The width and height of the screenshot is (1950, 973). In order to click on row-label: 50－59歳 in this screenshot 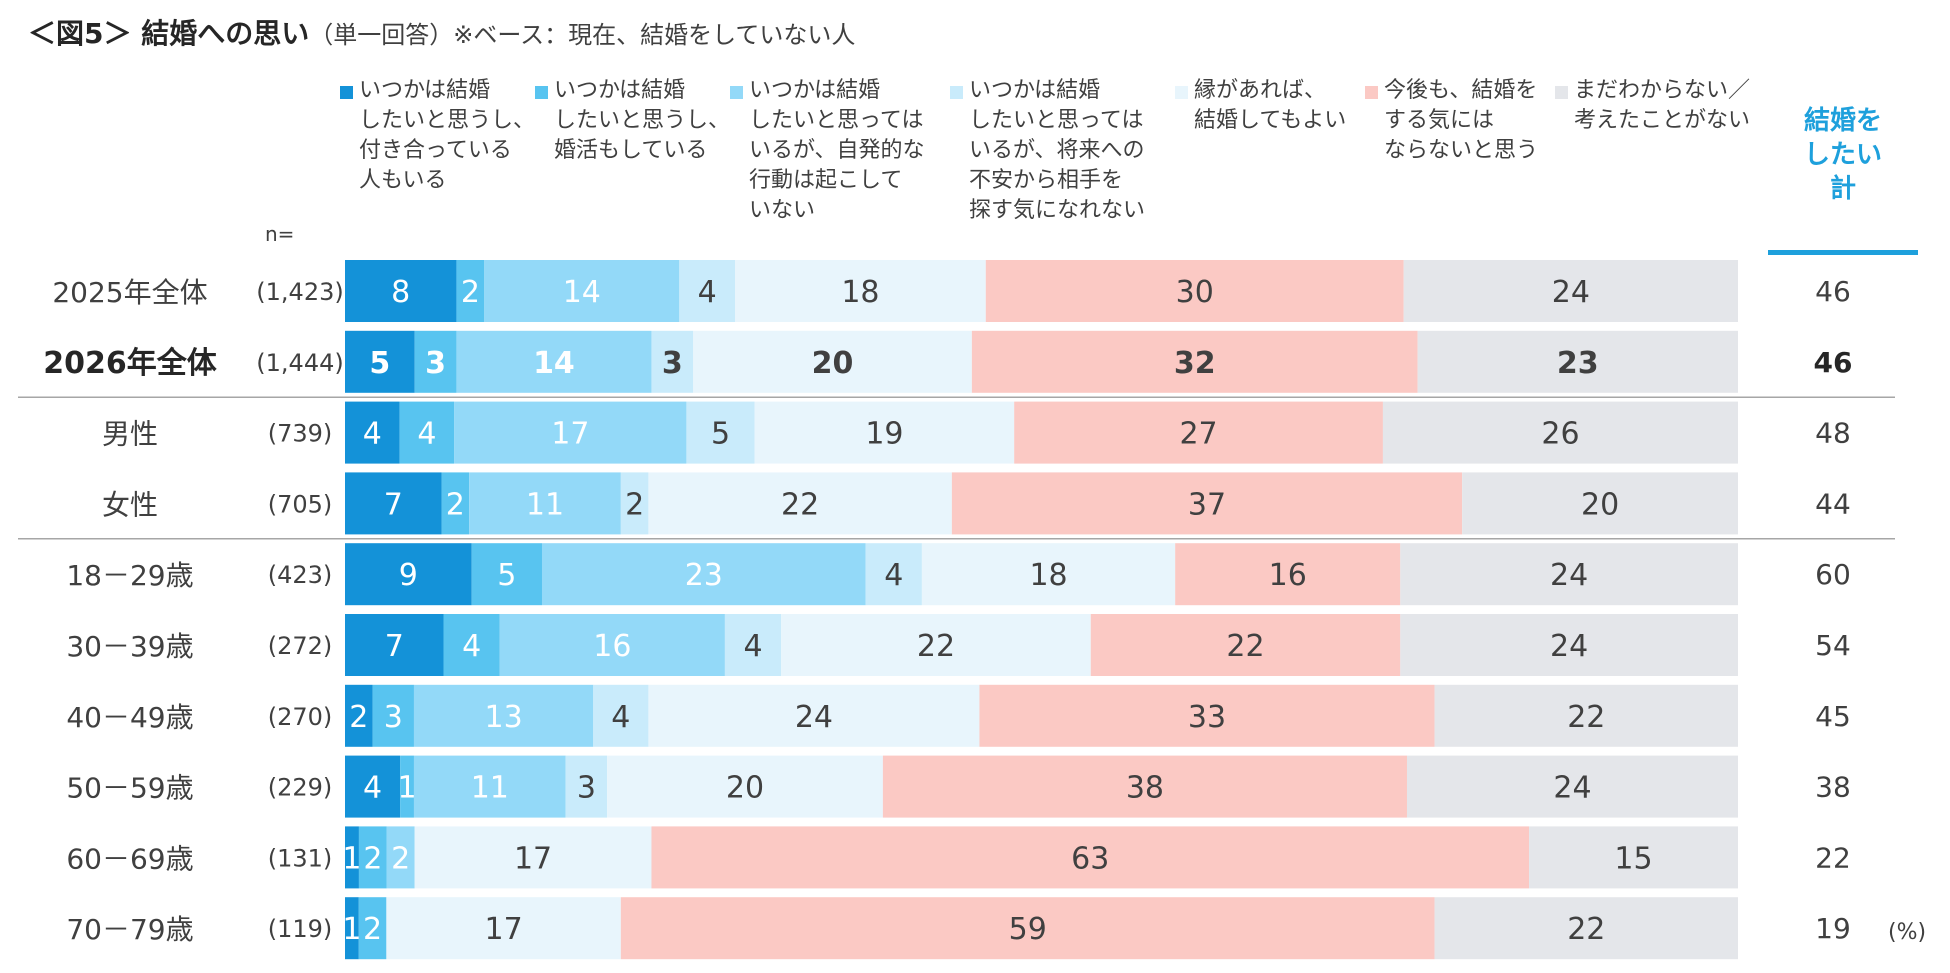, I will do `click(129, 788)`.